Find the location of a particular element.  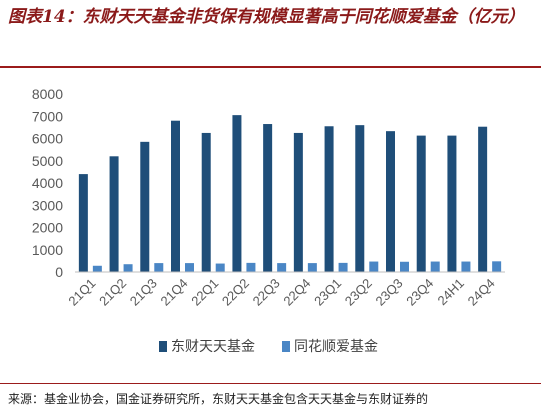

legend-swatch-dongcai is located at coordinates (163, 346).